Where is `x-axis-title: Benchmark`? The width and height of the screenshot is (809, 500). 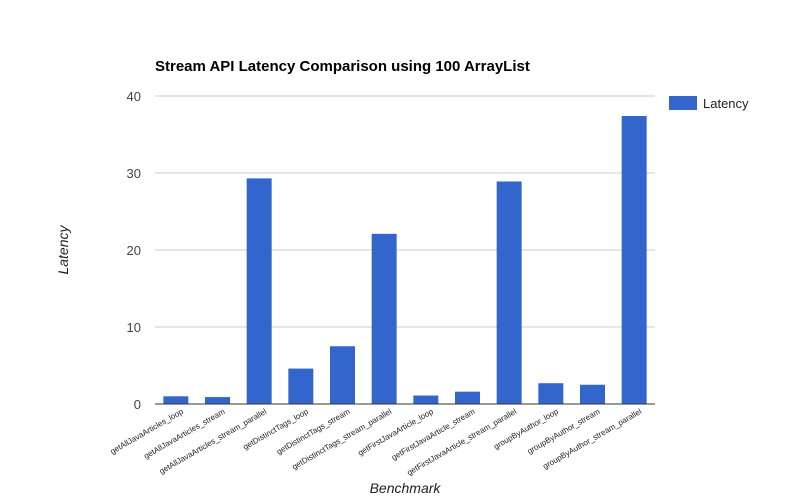 x-axis-title: Benchmark is located at coordinates (406, 488).